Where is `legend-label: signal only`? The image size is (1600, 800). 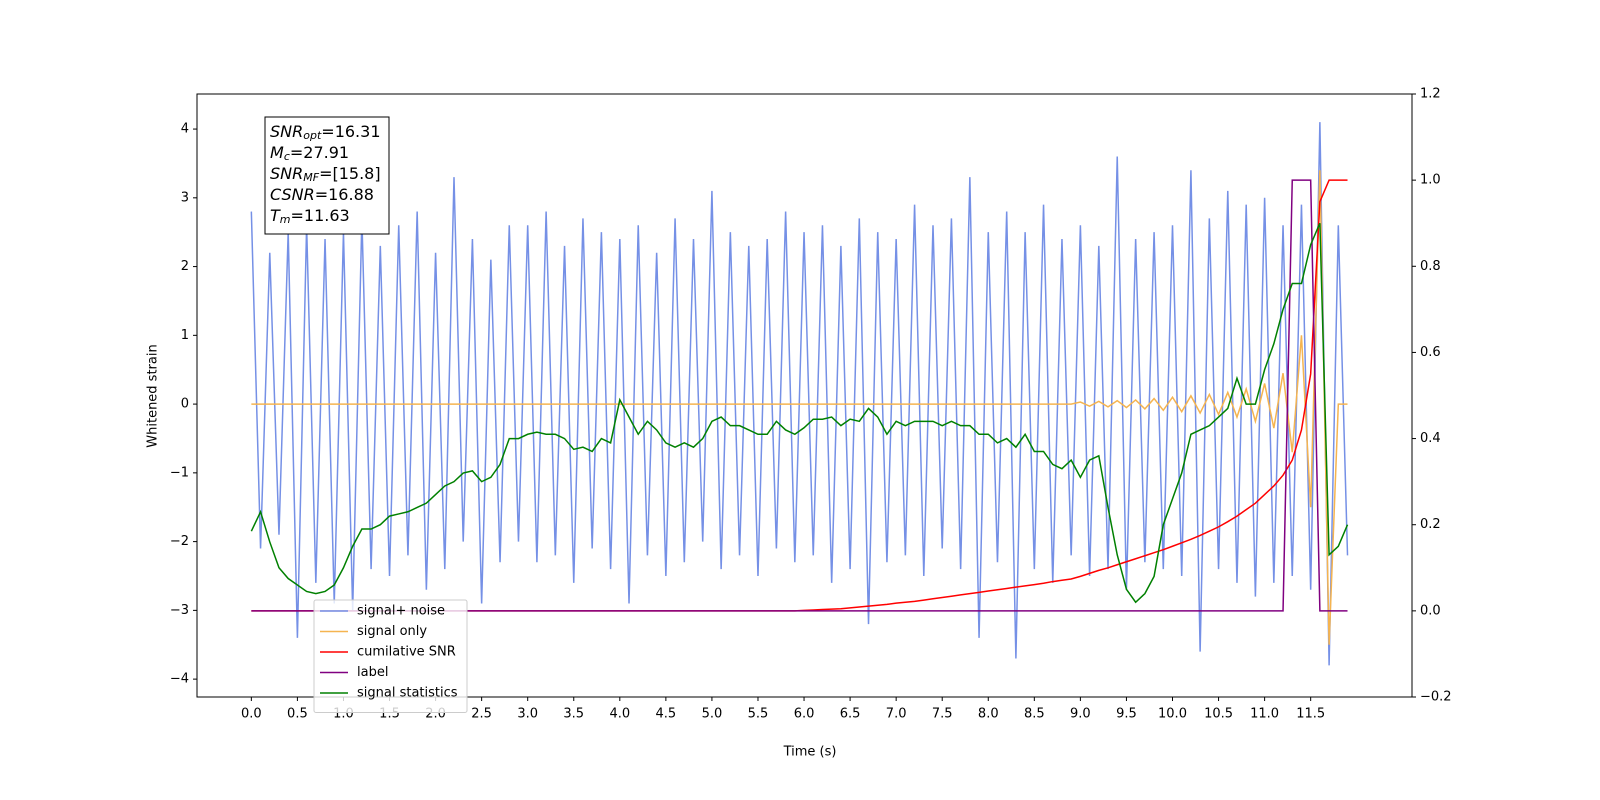 legend-label: signal only is located at coordinates (392, 631).